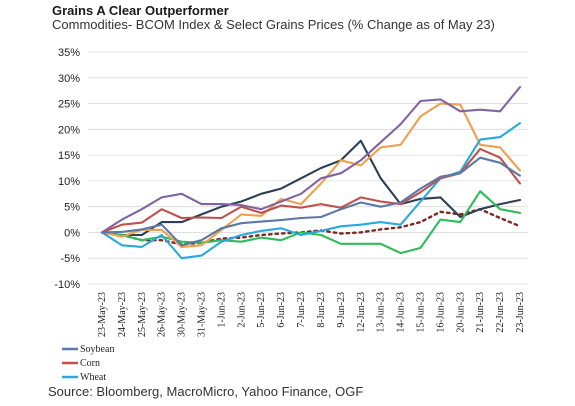 This screenshot has height=406, width=575. What do you see at coordinates (69, 156) in the screenshot?
I see `y-tick-label: 15%` at bounding box center [69, 156].